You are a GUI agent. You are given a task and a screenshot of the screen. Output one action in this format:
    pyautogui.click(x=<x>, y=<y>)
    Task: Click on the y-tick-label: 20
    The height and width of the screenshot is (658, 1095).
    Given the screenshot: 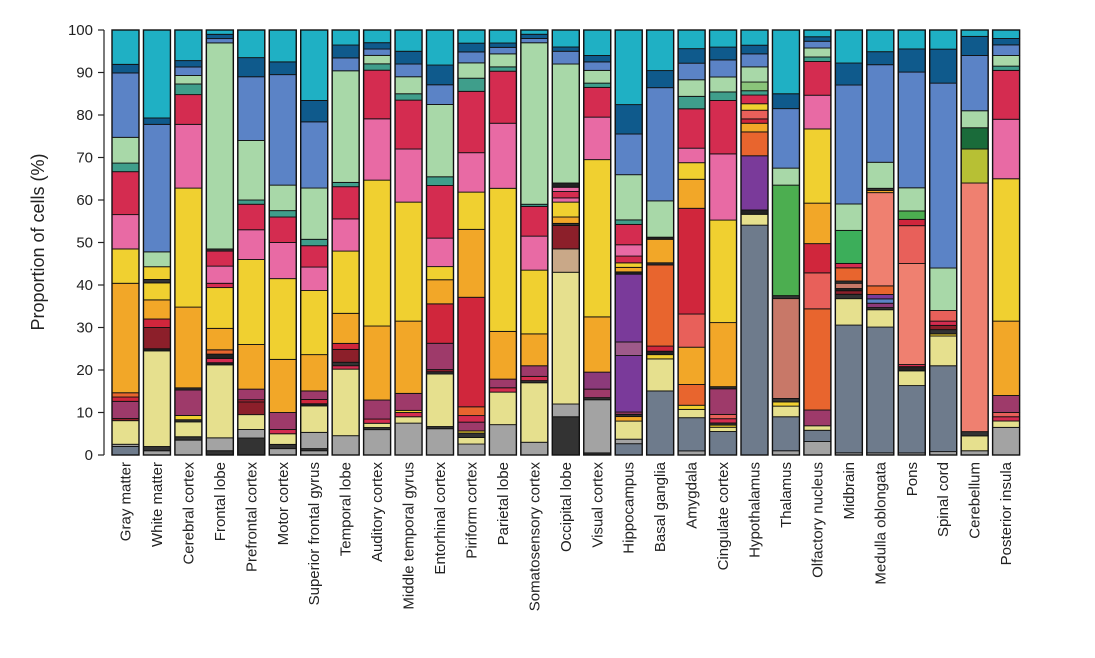 What is the action you would take?
    pyautogui.click(x=84, y=370)
    